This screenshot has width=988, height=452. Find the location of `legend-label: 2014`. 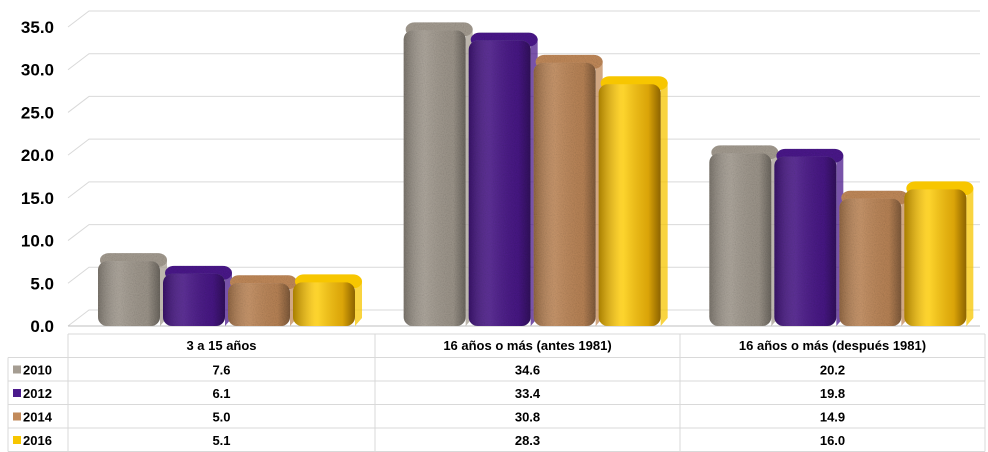

legend-label: 2014 is located at coordinates (38, 417).